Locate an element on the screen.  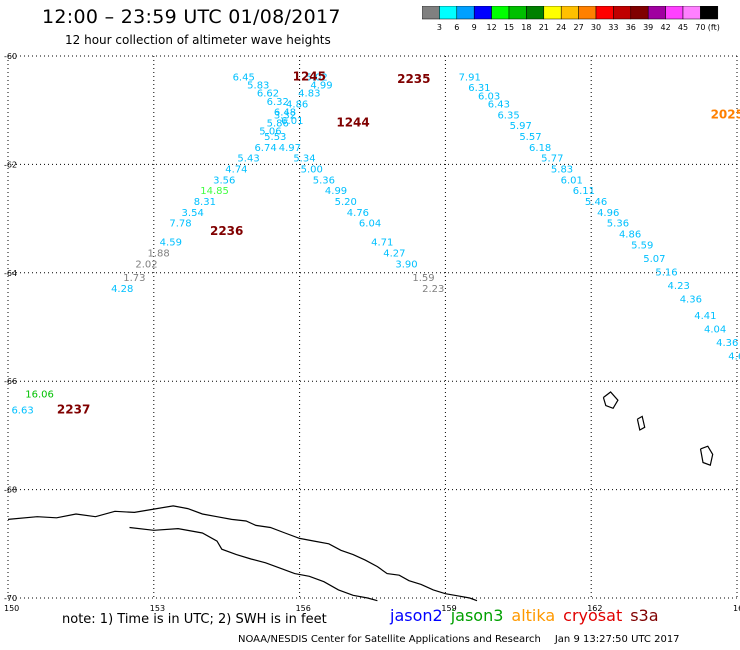
colorbar-label: 21 is located at coordinates (544, 27).